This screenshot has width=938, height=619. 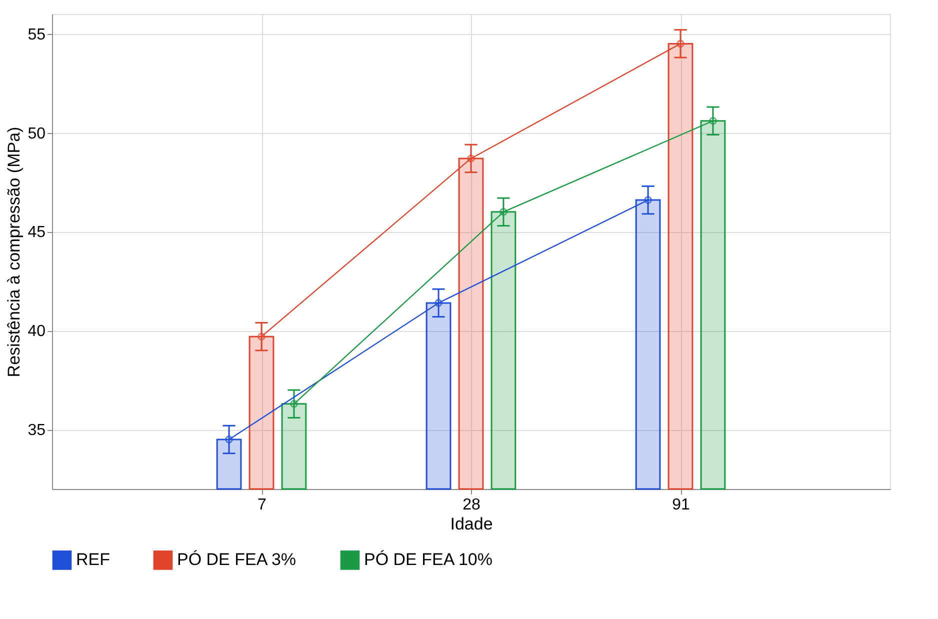 What do you see at coordinates (681, 505) in the screenshot?
I see `x-tick-label: 91` at bounding box center [681, 505].